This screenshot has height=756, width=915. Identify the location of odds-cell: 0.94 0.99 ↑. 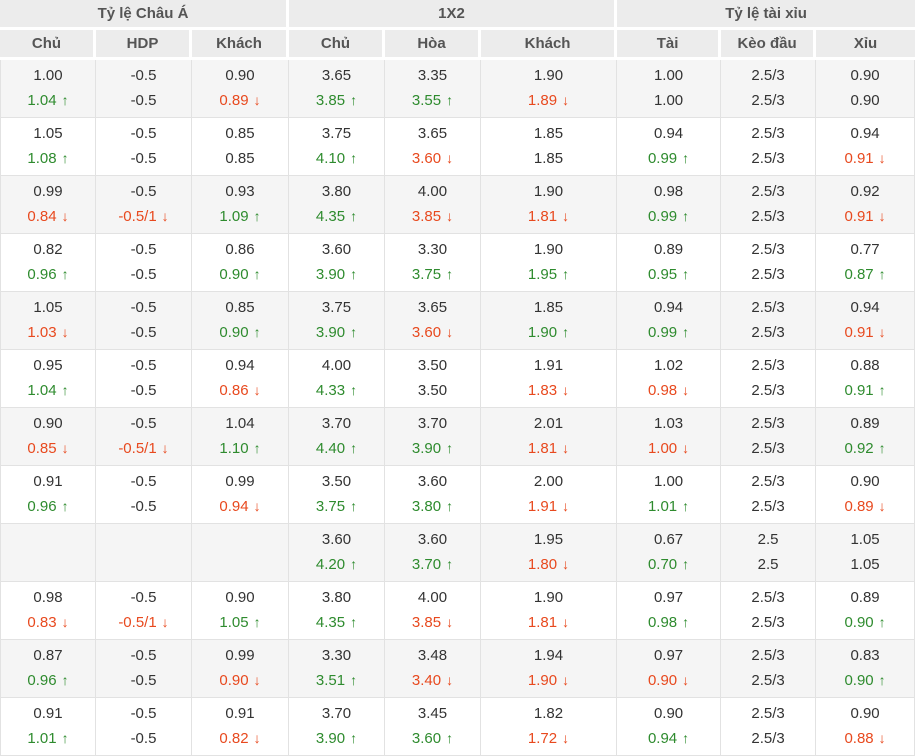
(669, 321).